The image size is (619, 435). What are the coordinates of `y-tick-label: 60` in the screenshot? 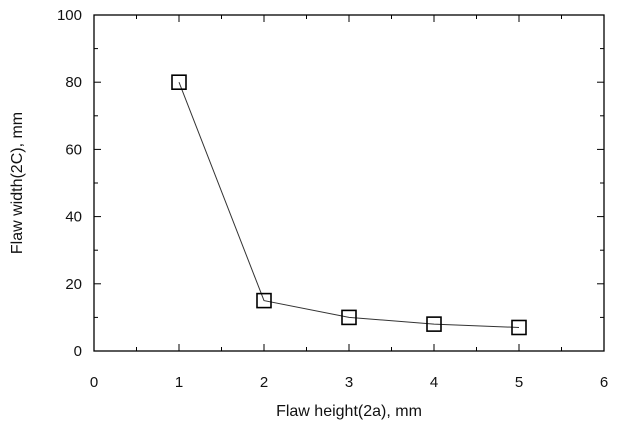 It's located at (73, 149).